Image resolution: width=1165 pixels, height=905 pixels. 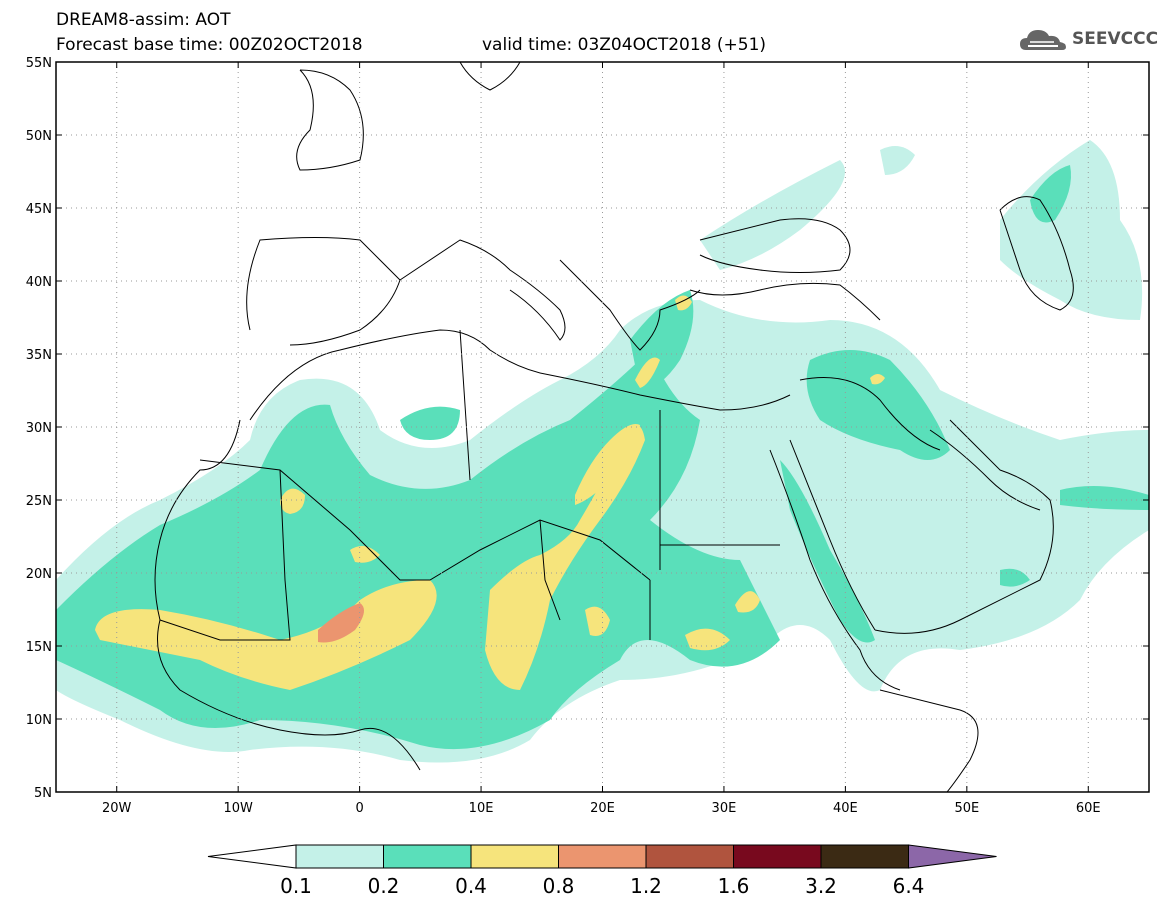 What do you see at coordinates (39, 63) in the screenshot?
I see `lat-tick-label: 55N` at bounding box center [39, 63].